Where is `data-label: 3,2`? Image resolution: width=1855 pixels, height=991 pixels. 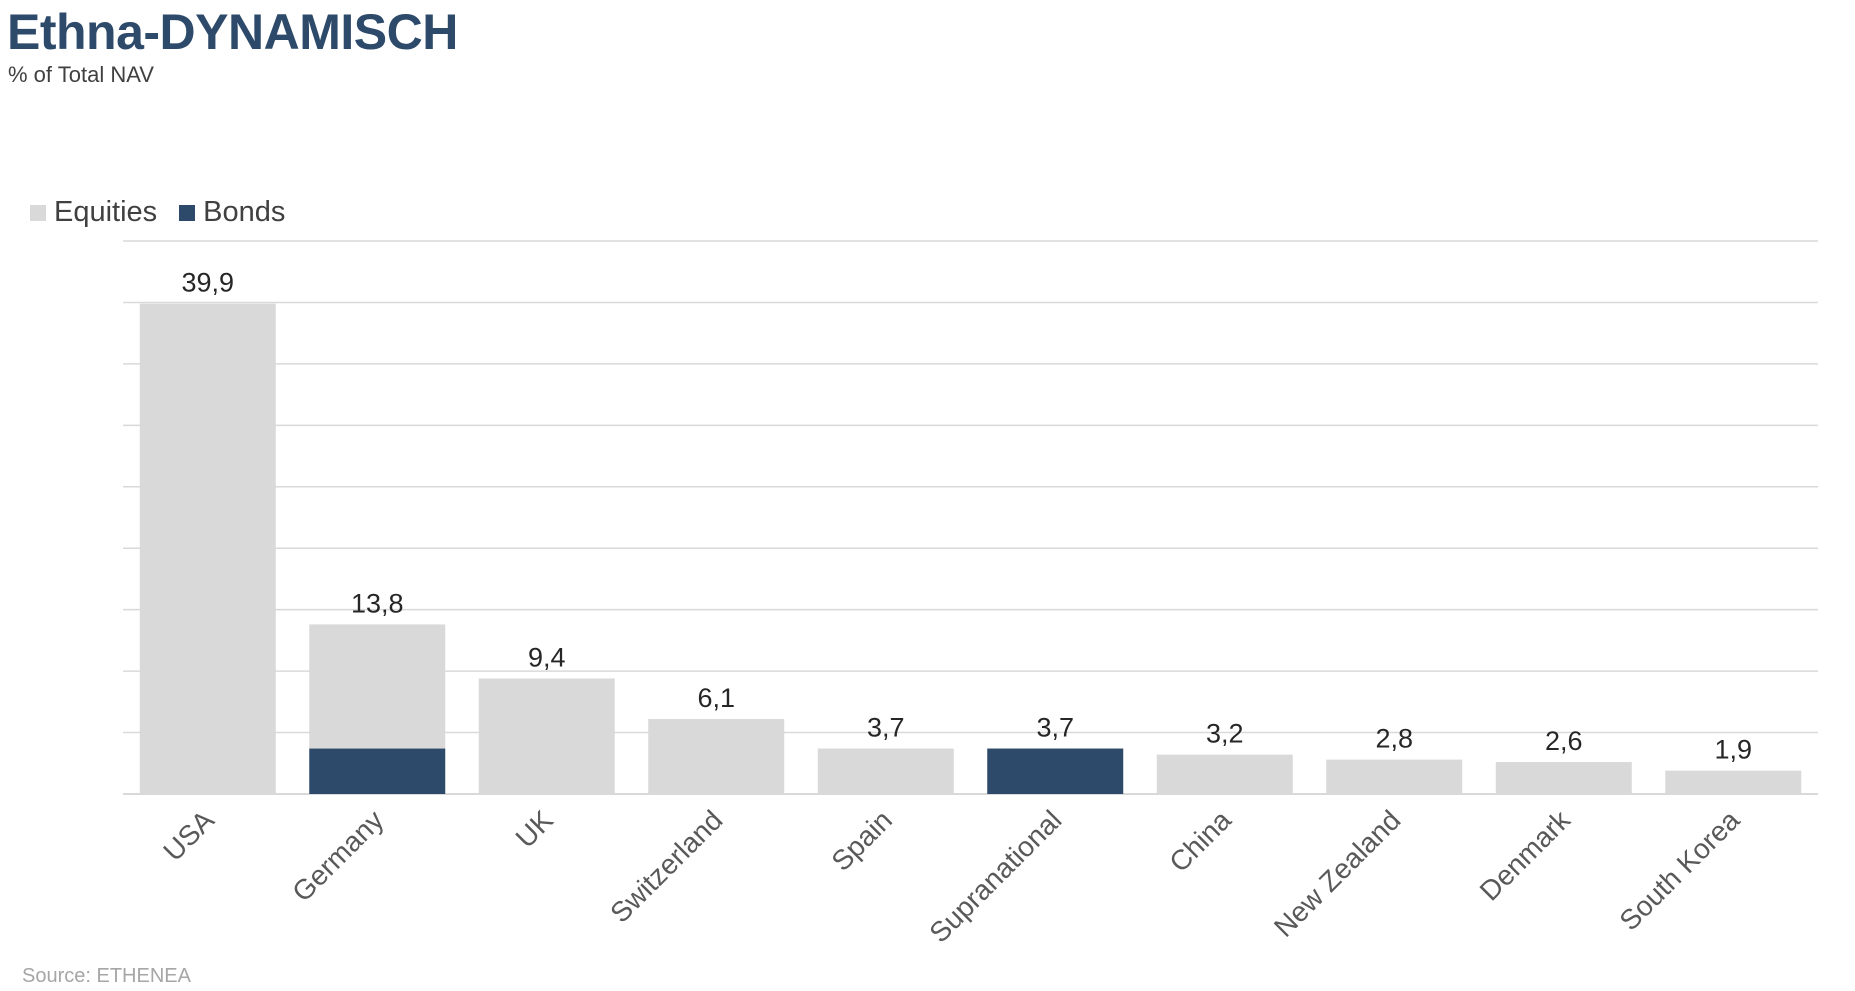
data-label: 3,2 is located at coordinates (1225, 734).